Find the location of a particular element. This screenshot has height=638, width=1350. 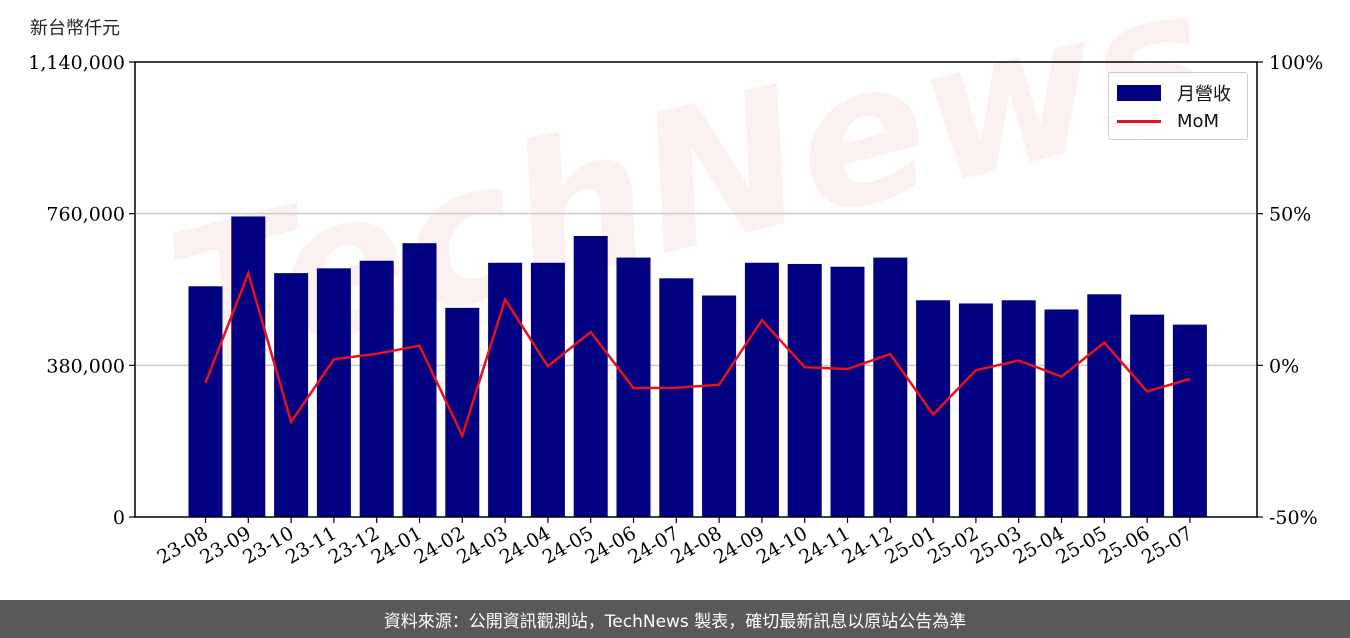

x-tick-label-25-07: 25-07 is located at coordinates (1167, 545).